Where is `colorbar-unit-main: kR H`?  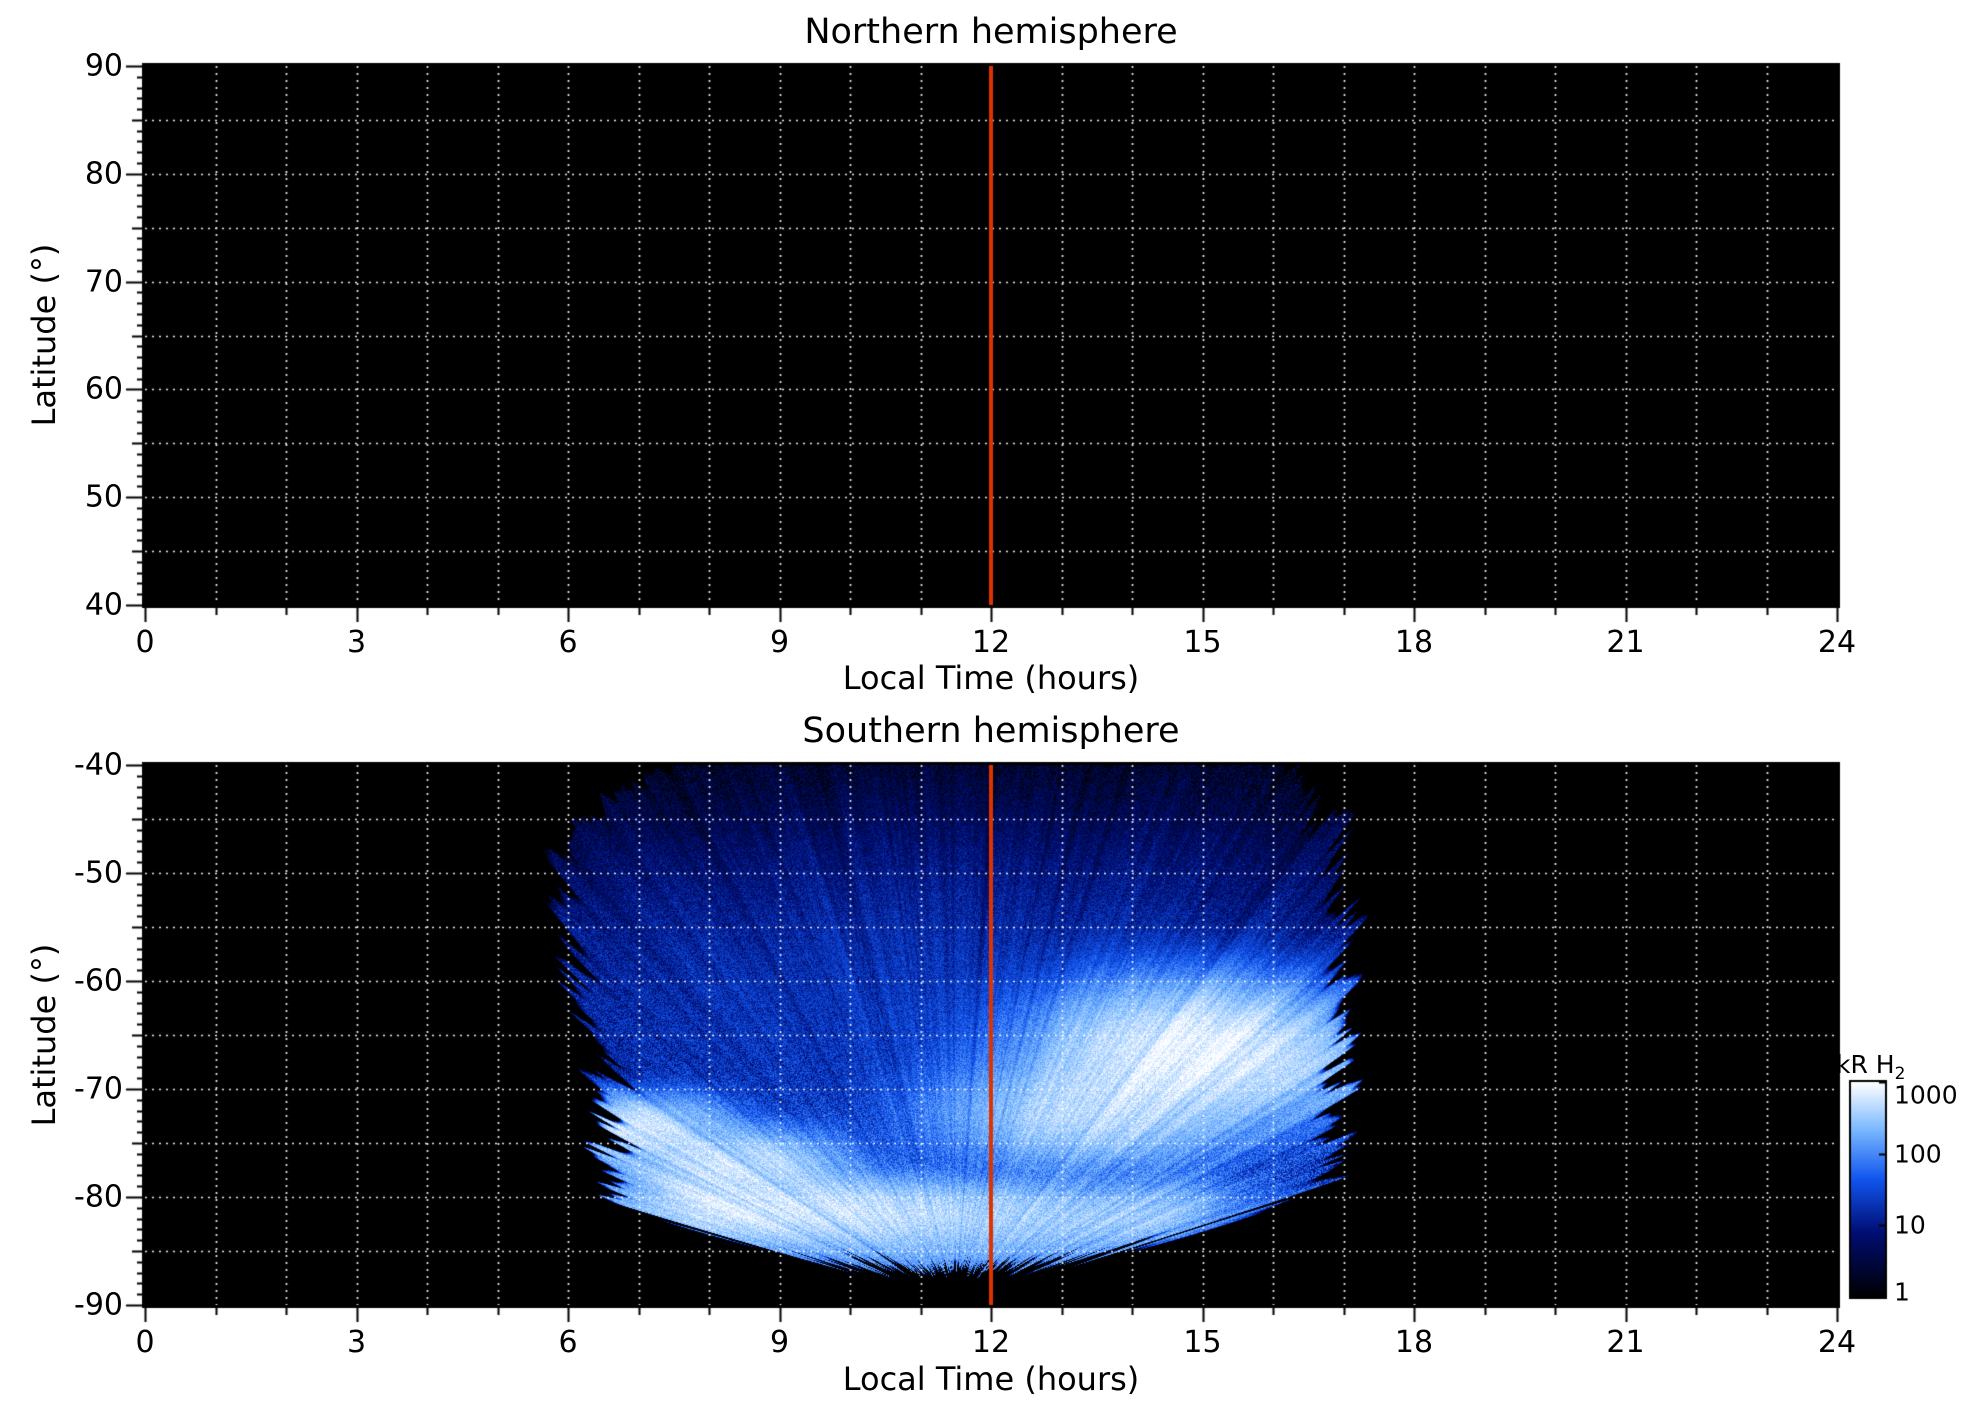 colorbar-unit-main: kR H is located at coordinates (1865, 1064).